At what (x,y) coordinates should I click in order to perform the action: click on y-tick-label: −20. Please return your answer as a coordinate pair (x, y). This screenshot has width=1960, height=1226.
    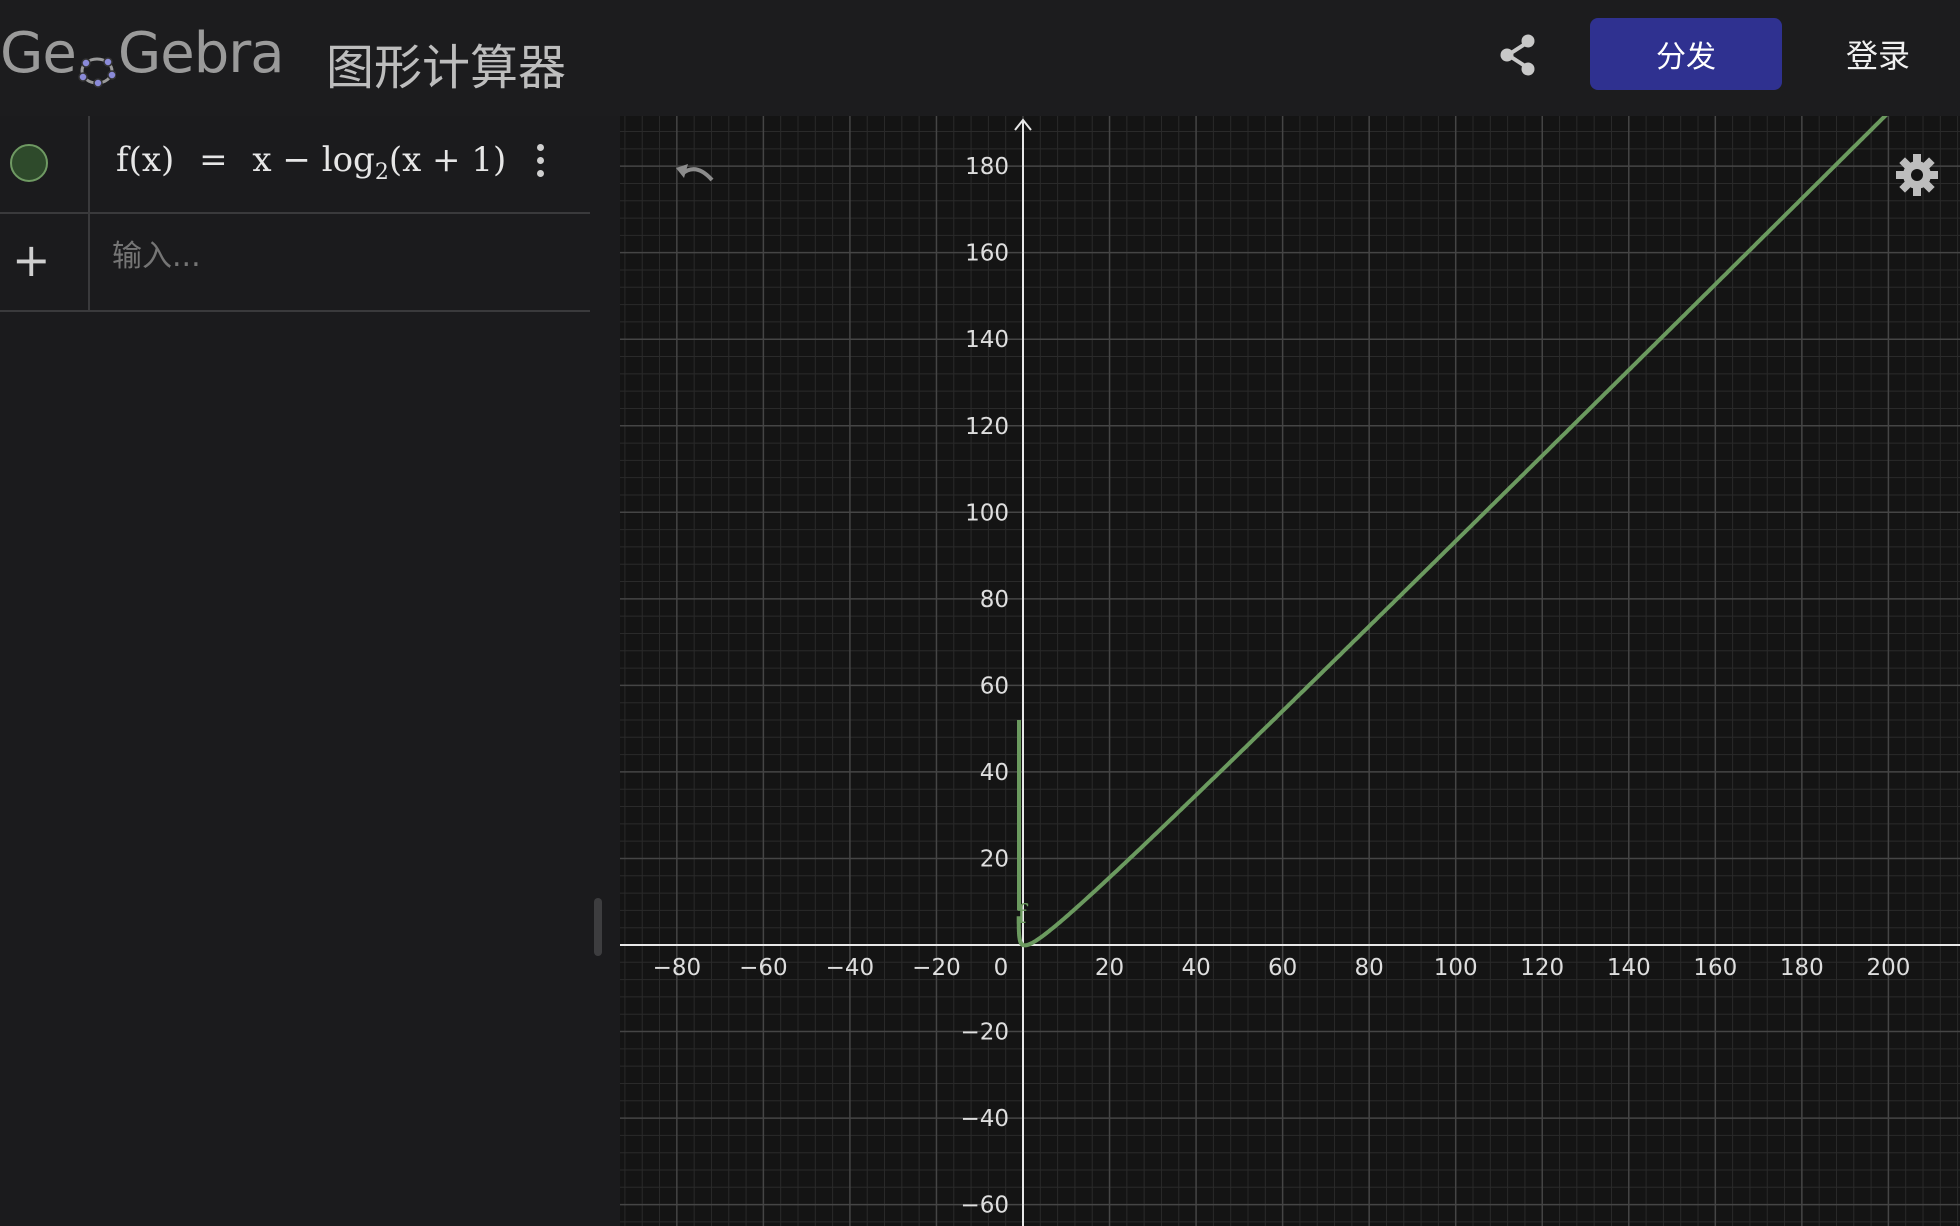
    Looking at the image, I should click on (984, 1033).